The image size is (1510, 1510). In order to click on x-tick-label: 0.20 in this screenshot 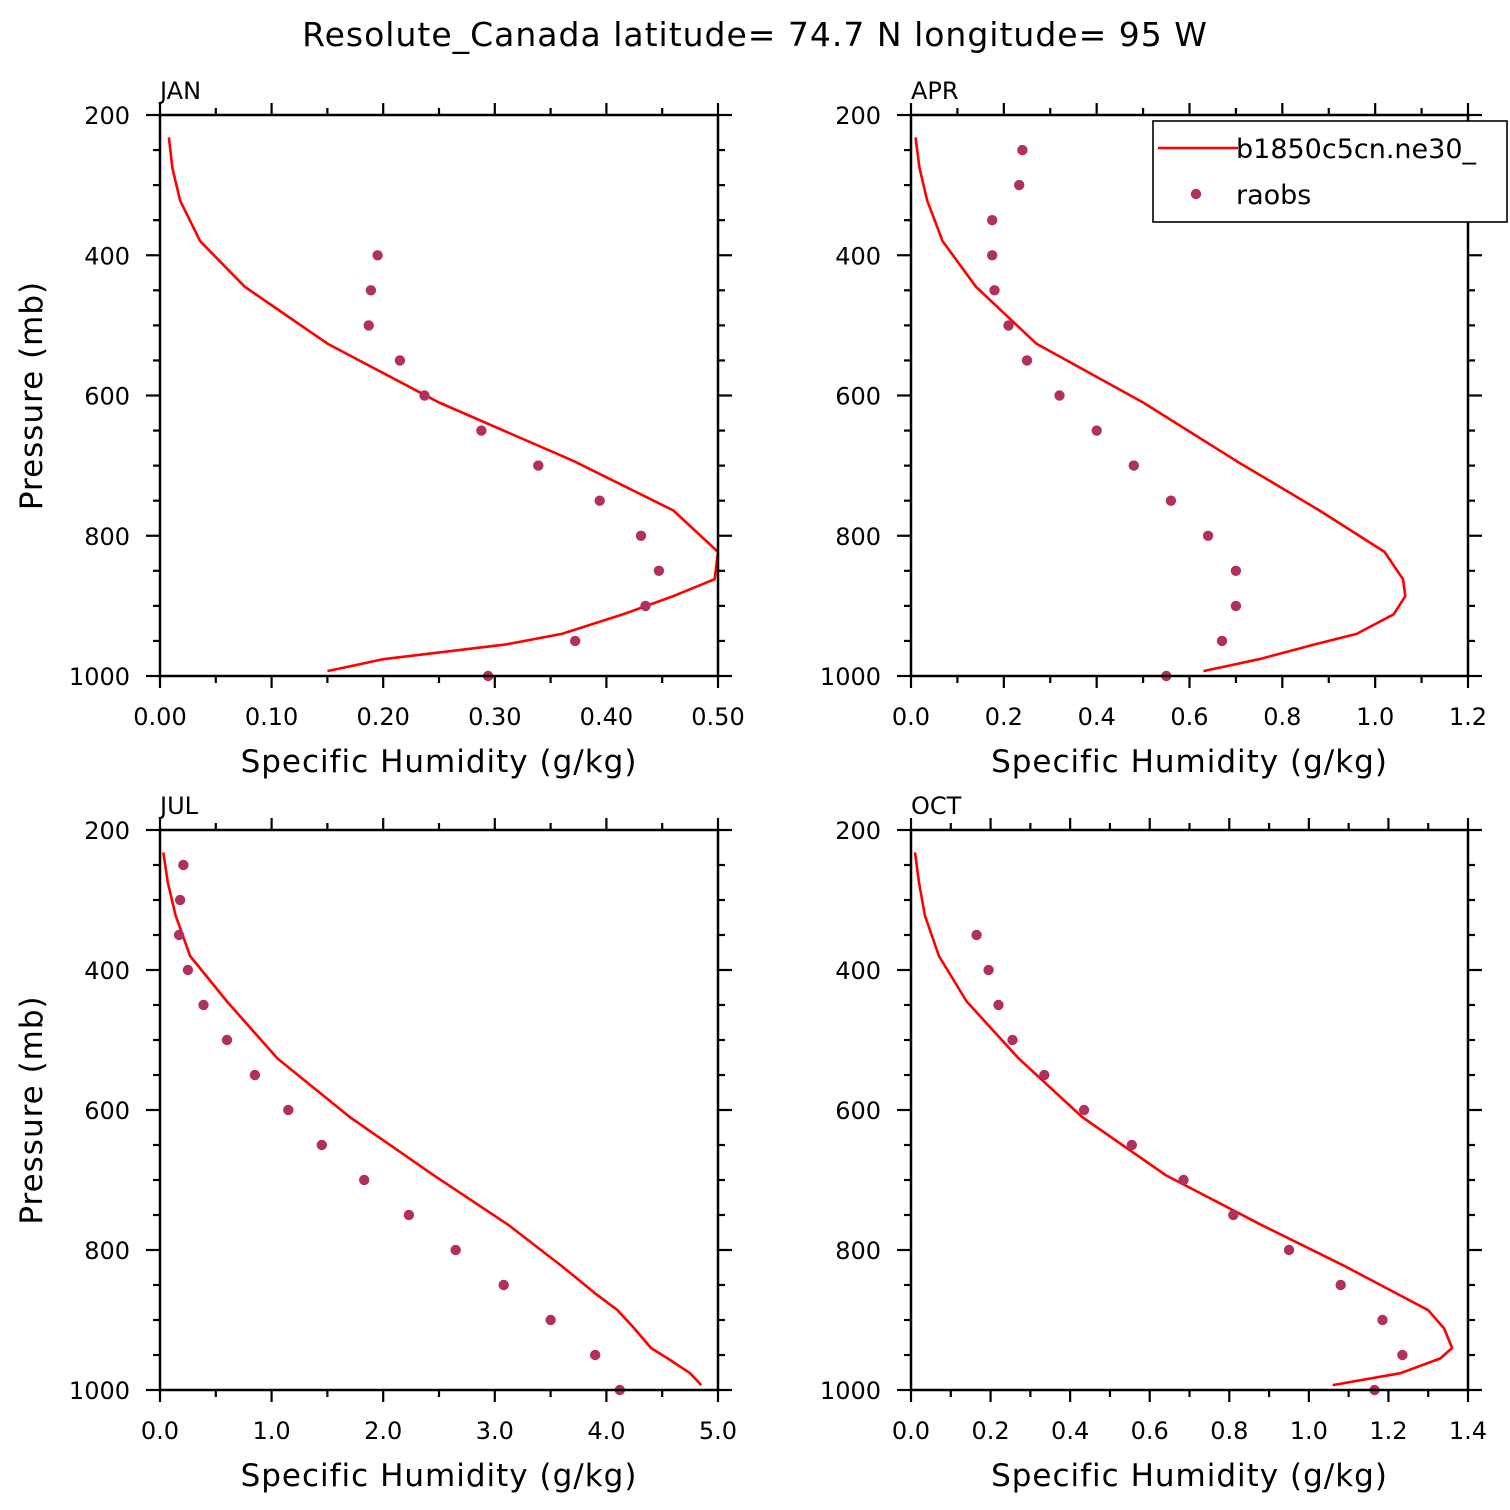, I will do `click(382, 717)`.